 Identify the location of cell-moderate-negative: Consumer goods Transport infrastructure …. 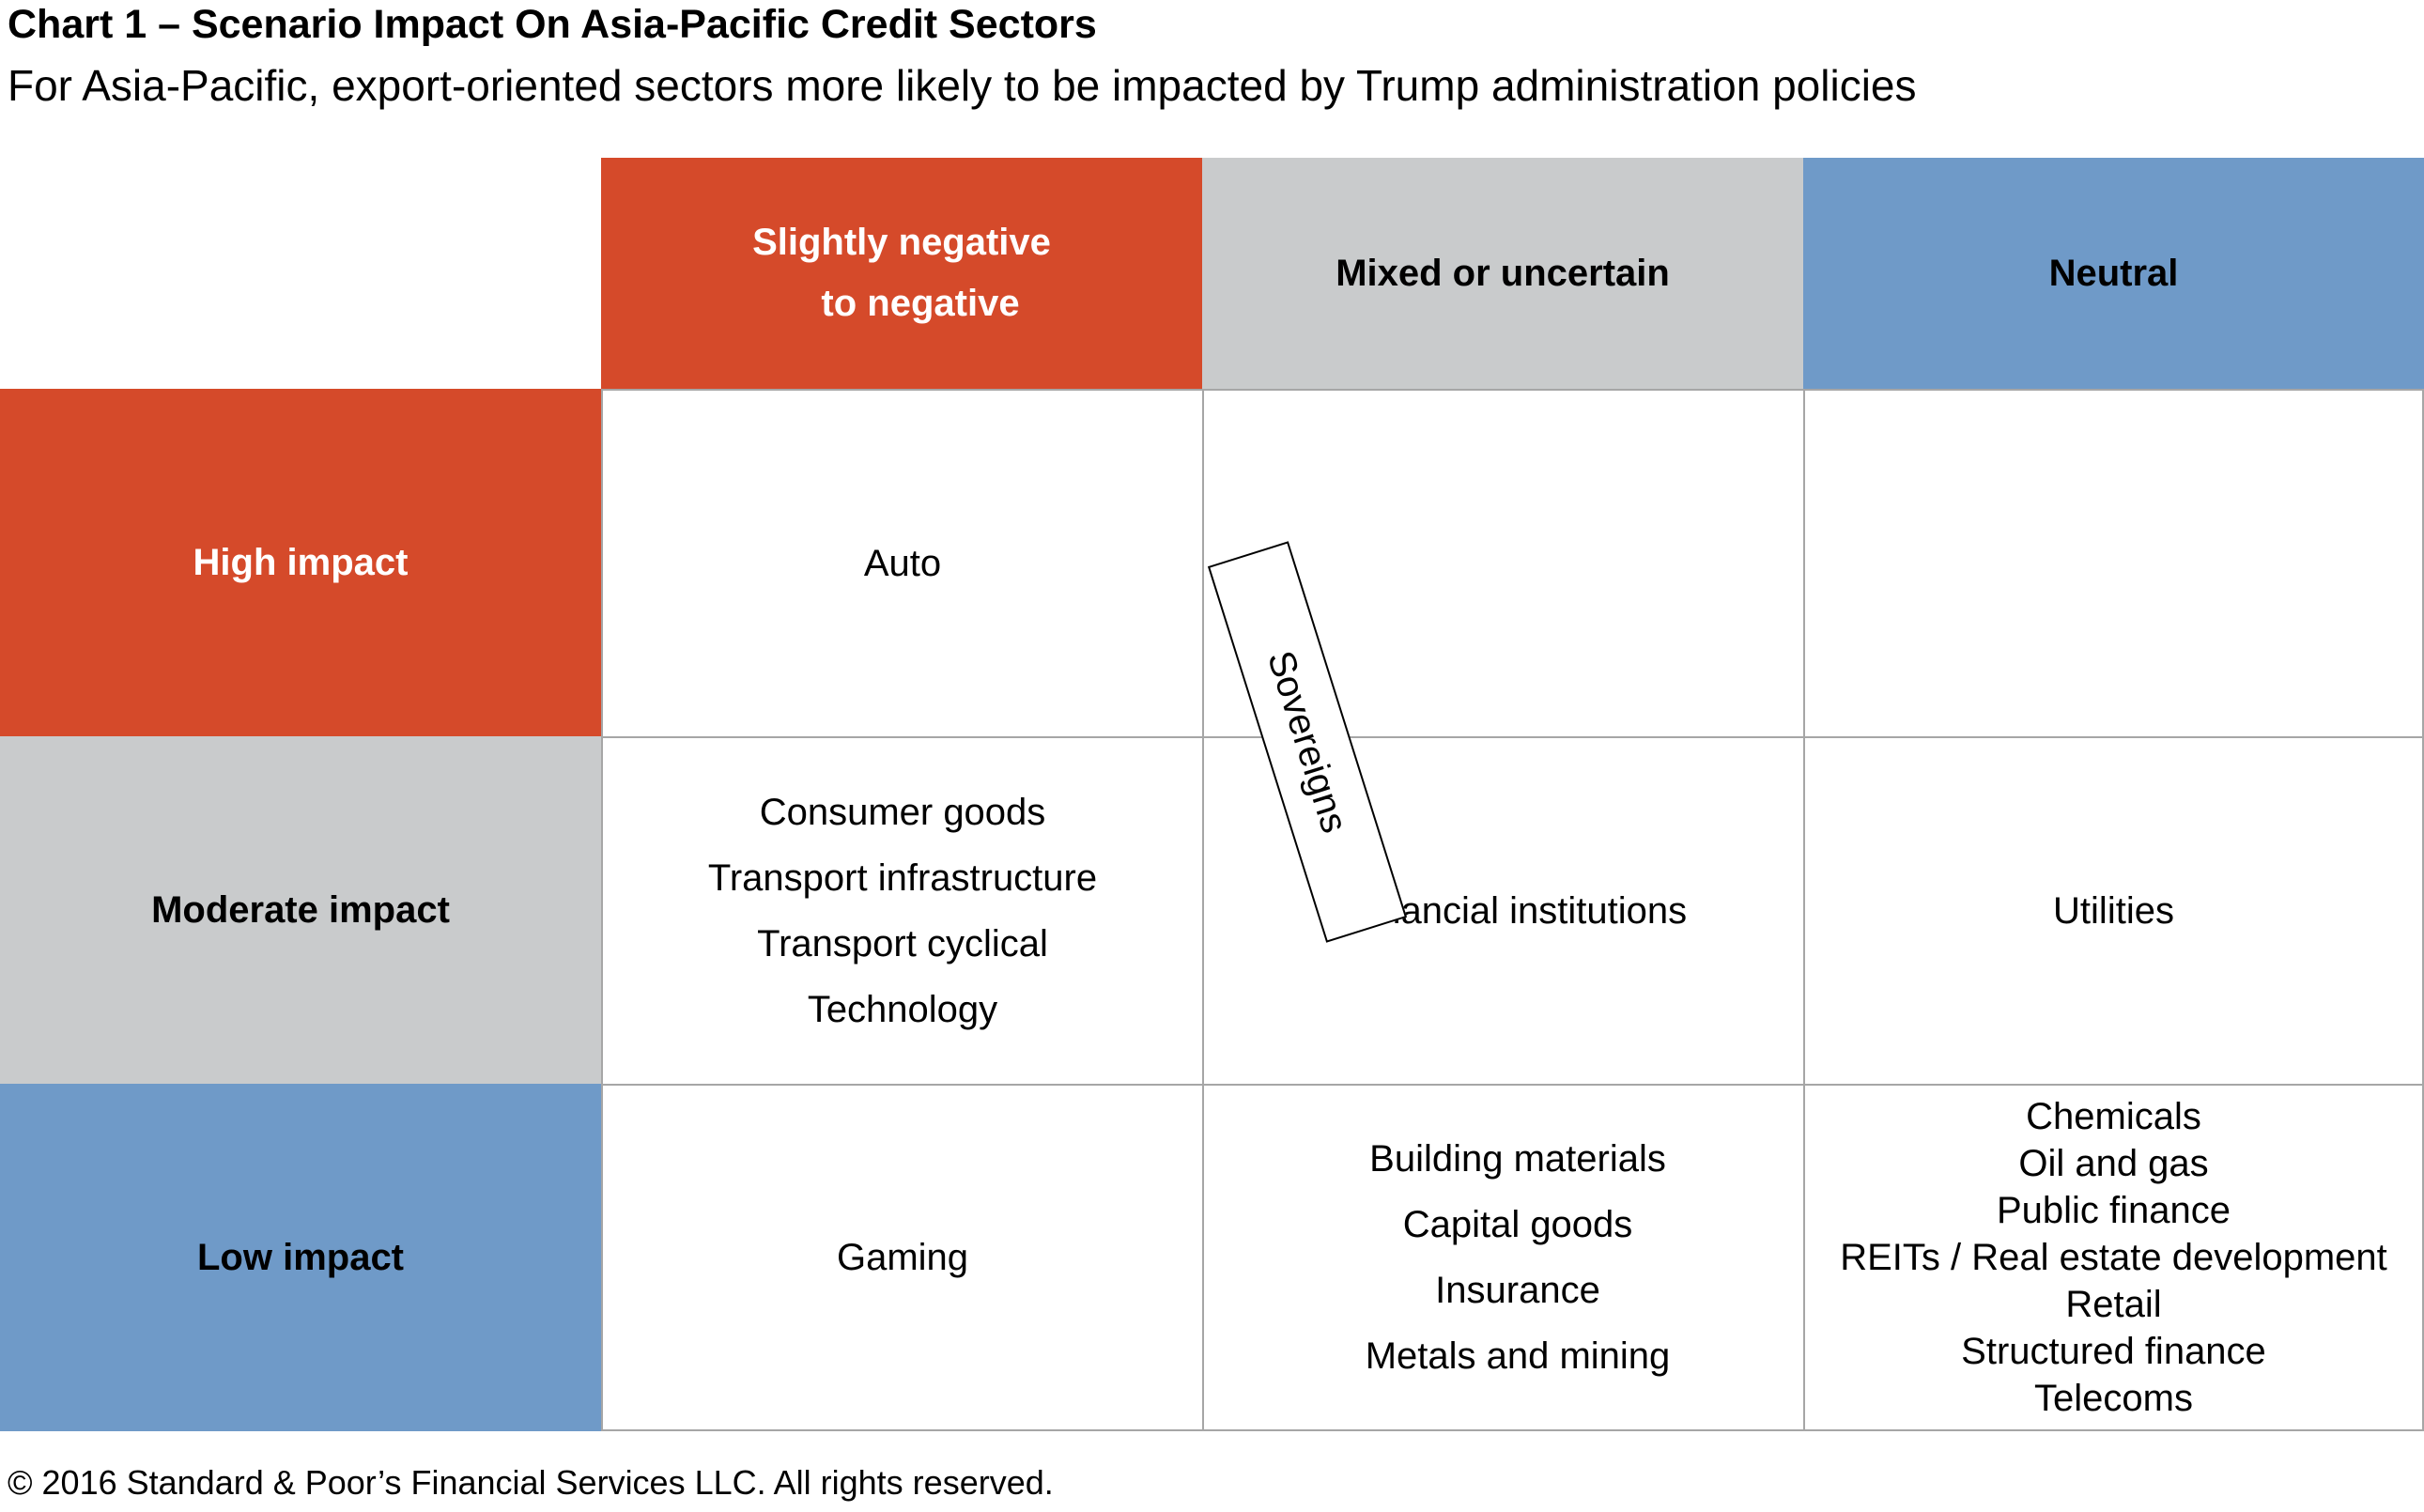
(901, 910).